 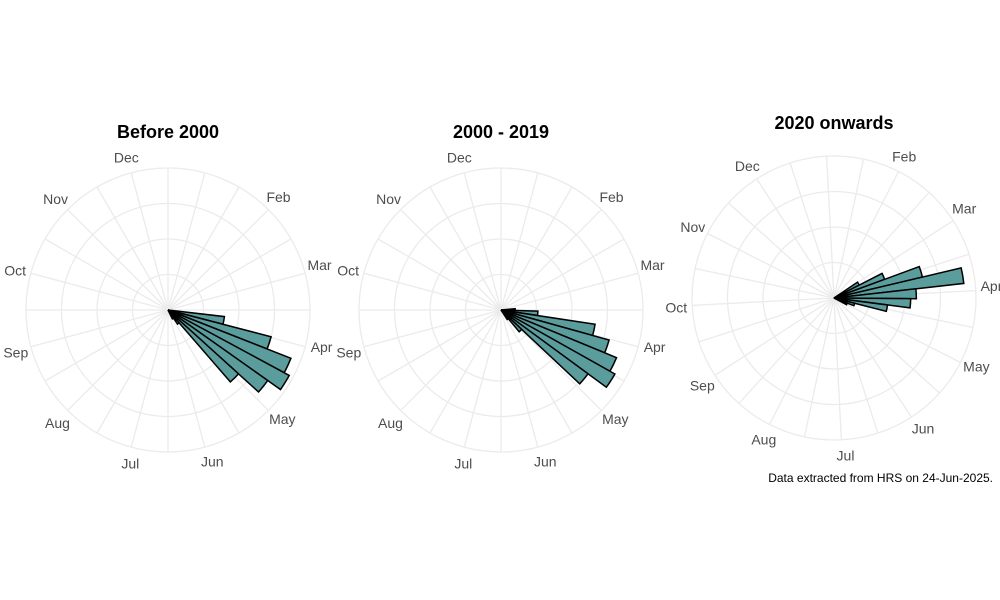 I want to click on panel-title: 2000 - 2019, so click(x=501, y=132).